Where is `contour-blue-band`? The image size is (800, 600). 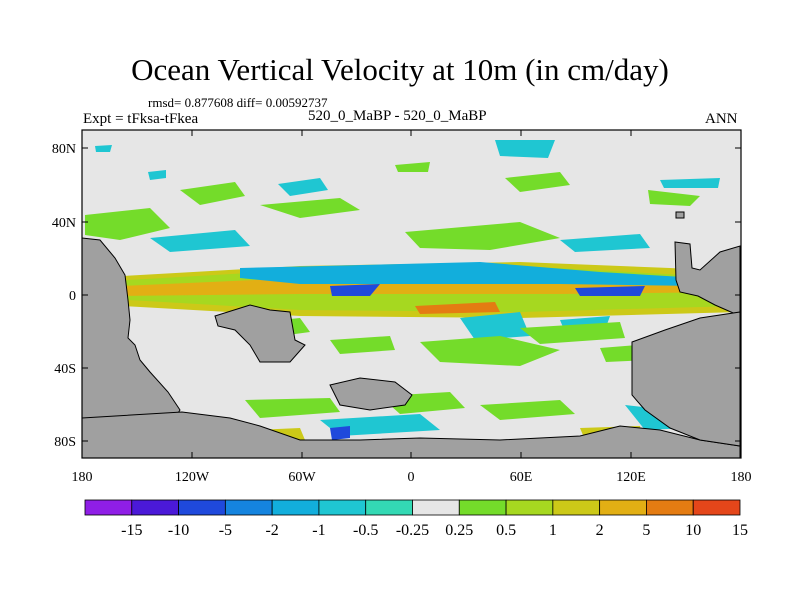 contour-blue-band is located at coordinates (340, 433).